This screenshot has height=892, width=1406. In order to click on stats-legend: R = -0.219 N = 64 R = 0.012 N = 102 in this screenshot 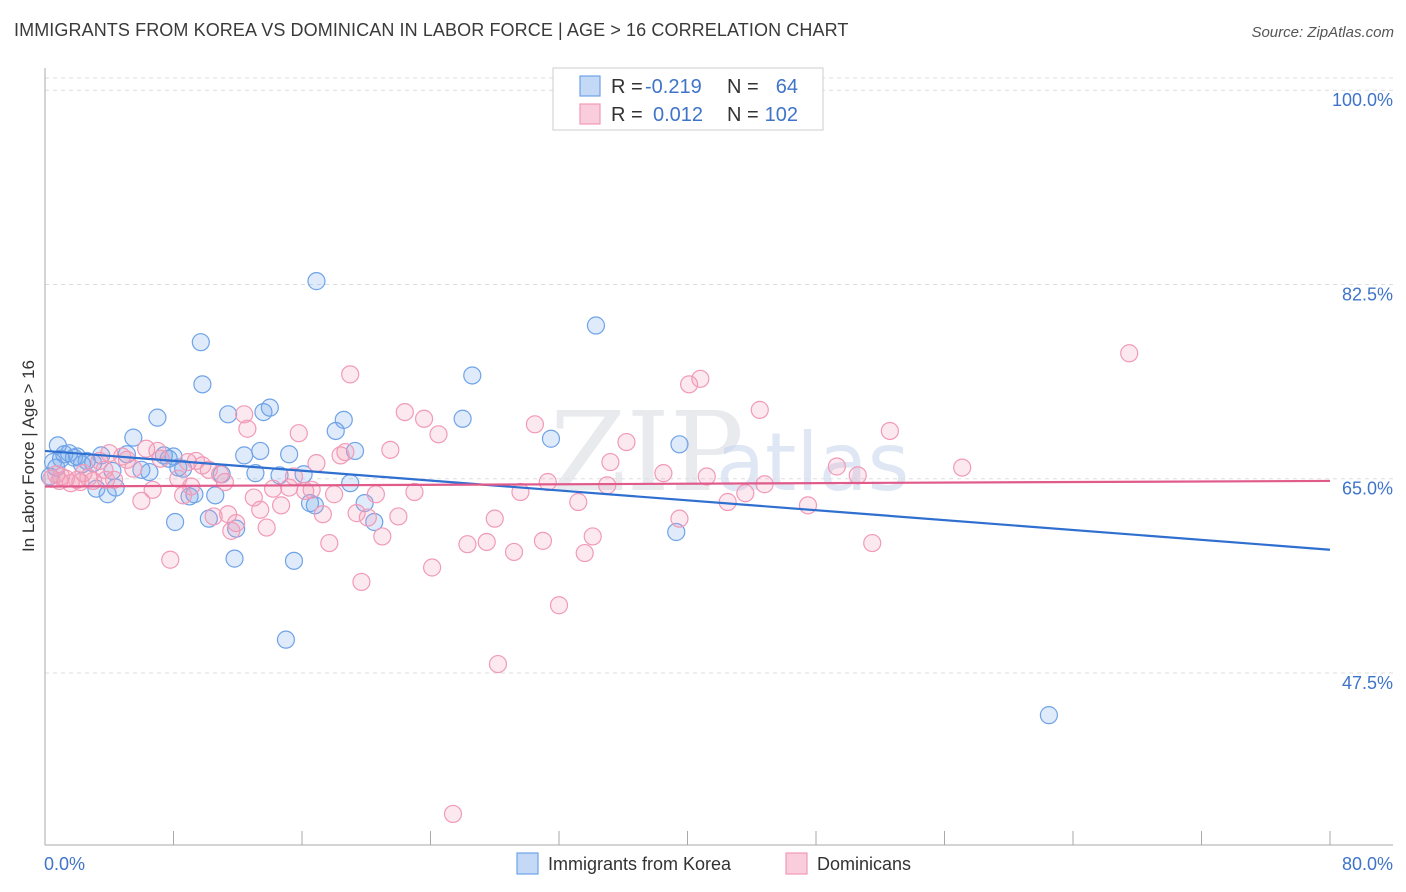, I will do `click(688, 99)`.